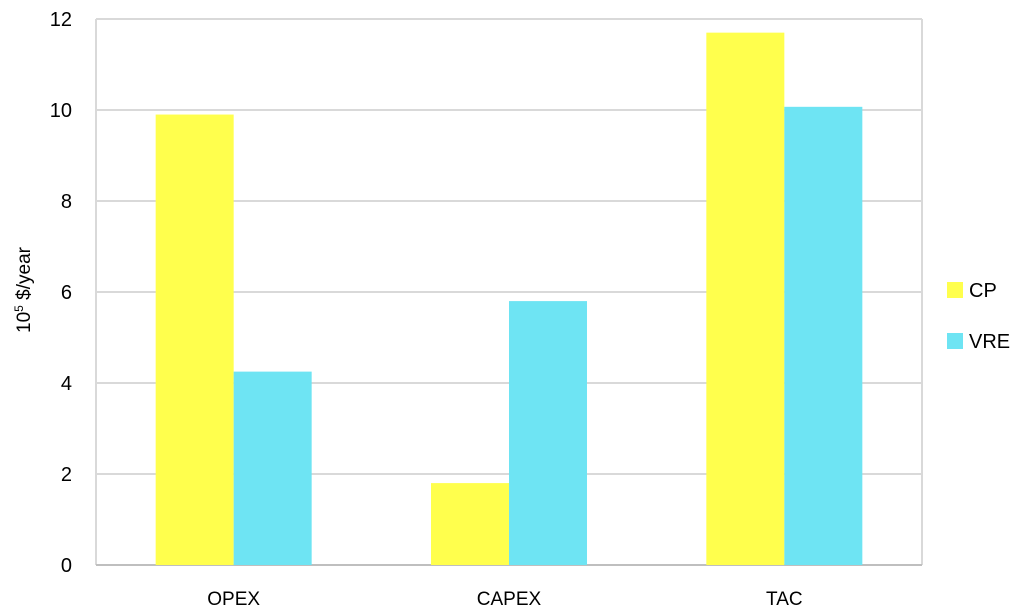  Describe the element at coordinates (66, 475) in the screenshot. I see `y-tick-label: 2` at that location.